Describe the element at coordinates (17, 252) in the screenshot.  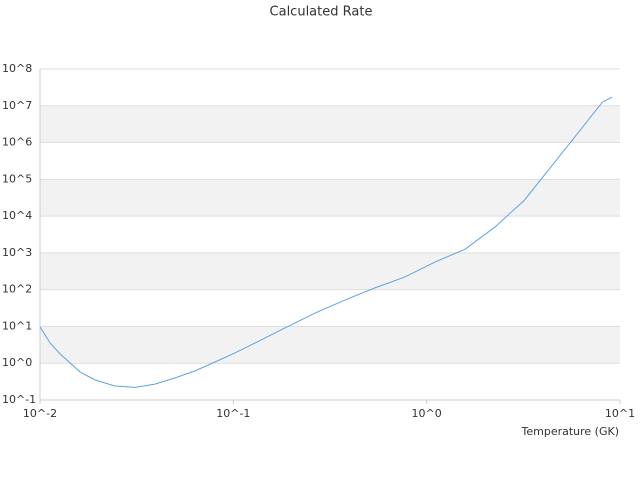
I see `y-tick-label: 10^3` at that location.